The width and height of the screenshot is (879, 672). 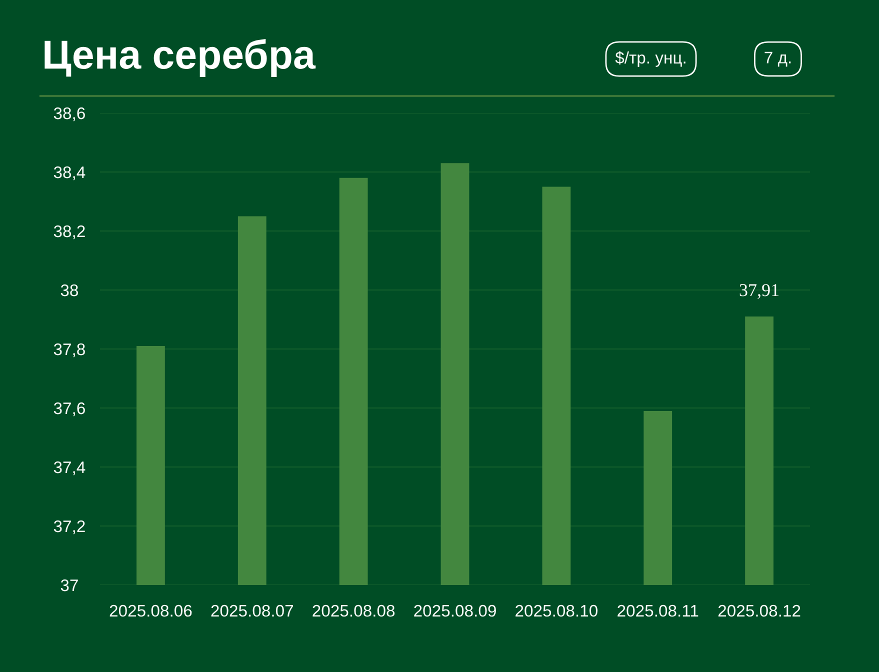 I want to click on x-tick-label: 2025.08.07, so click(x=252, y=610).